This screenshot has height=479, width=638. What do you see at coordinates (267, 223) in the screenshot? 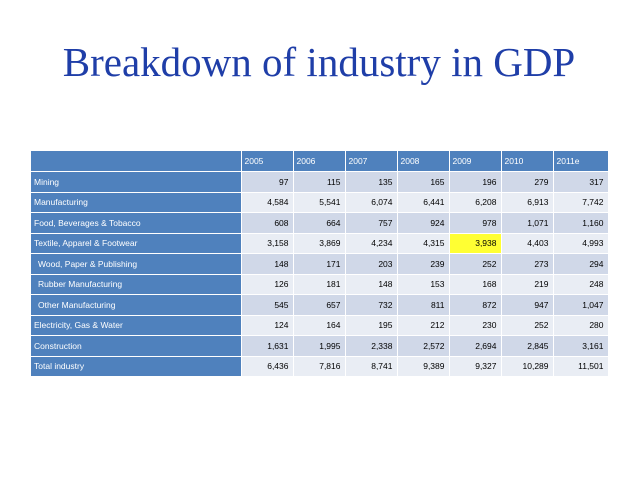
I see `table-cell: 608` at bounding box center [267, 223].